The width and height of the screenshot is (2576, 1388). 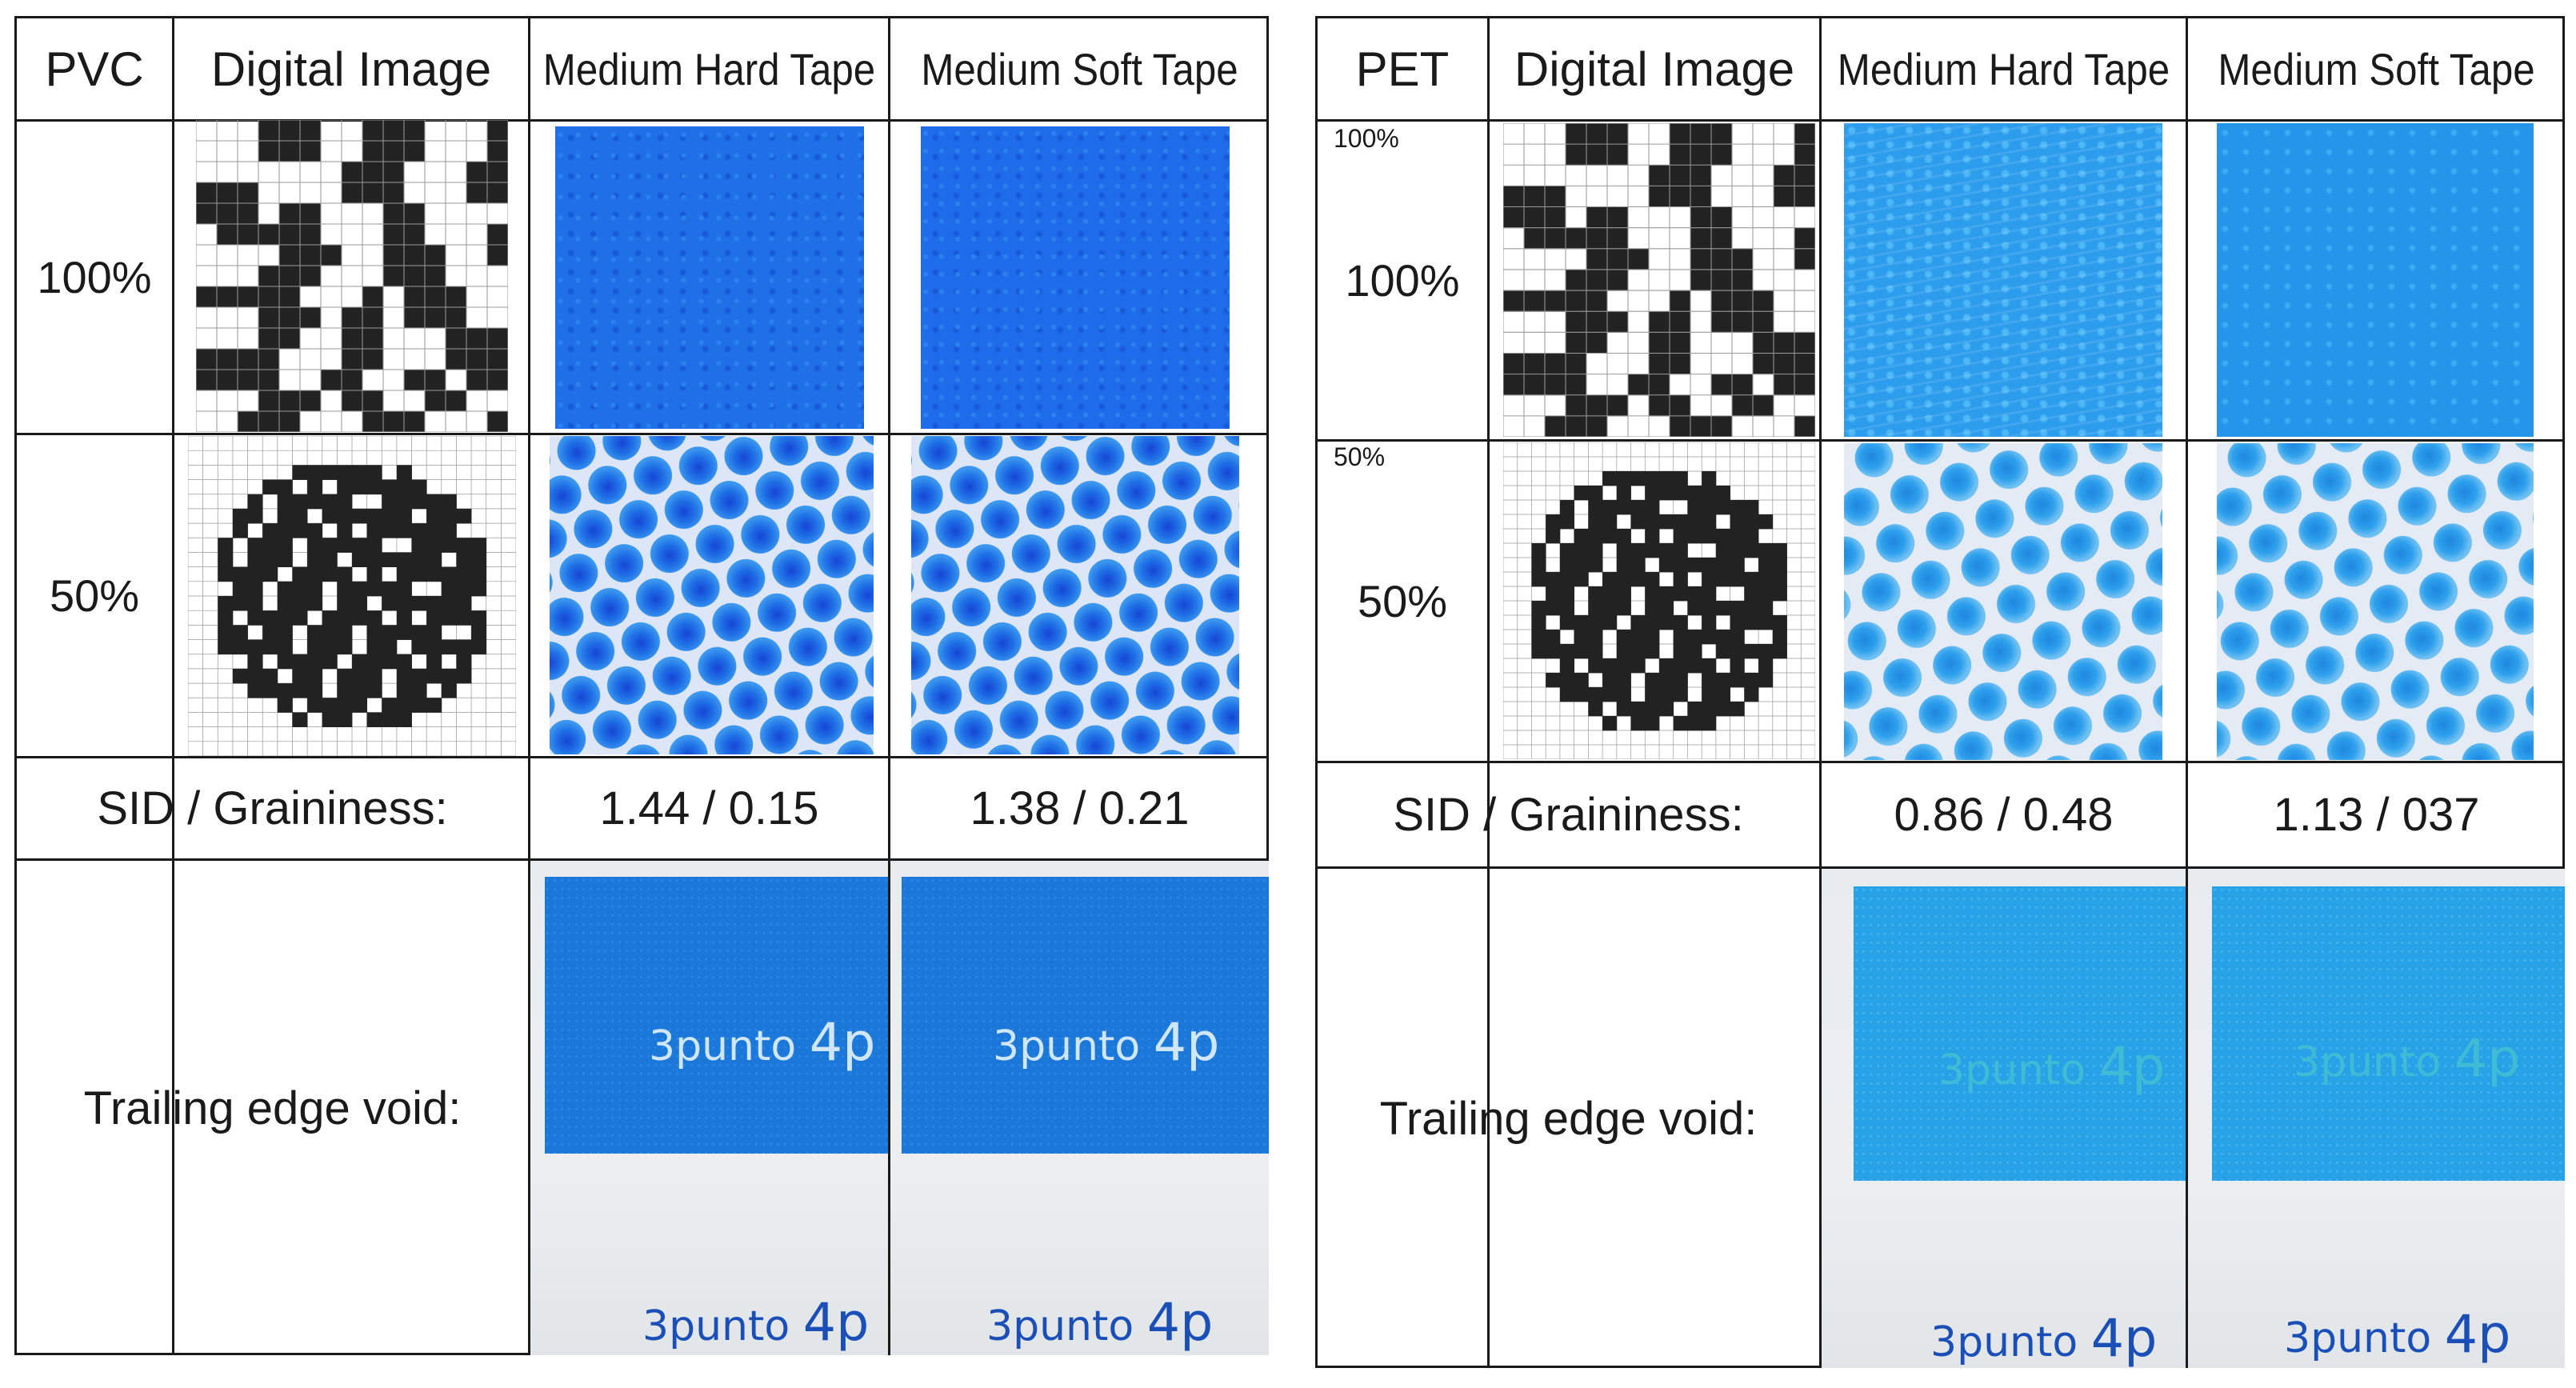 I want to click on row-corner-label-50: 50%, so click(x=1360, y=456).